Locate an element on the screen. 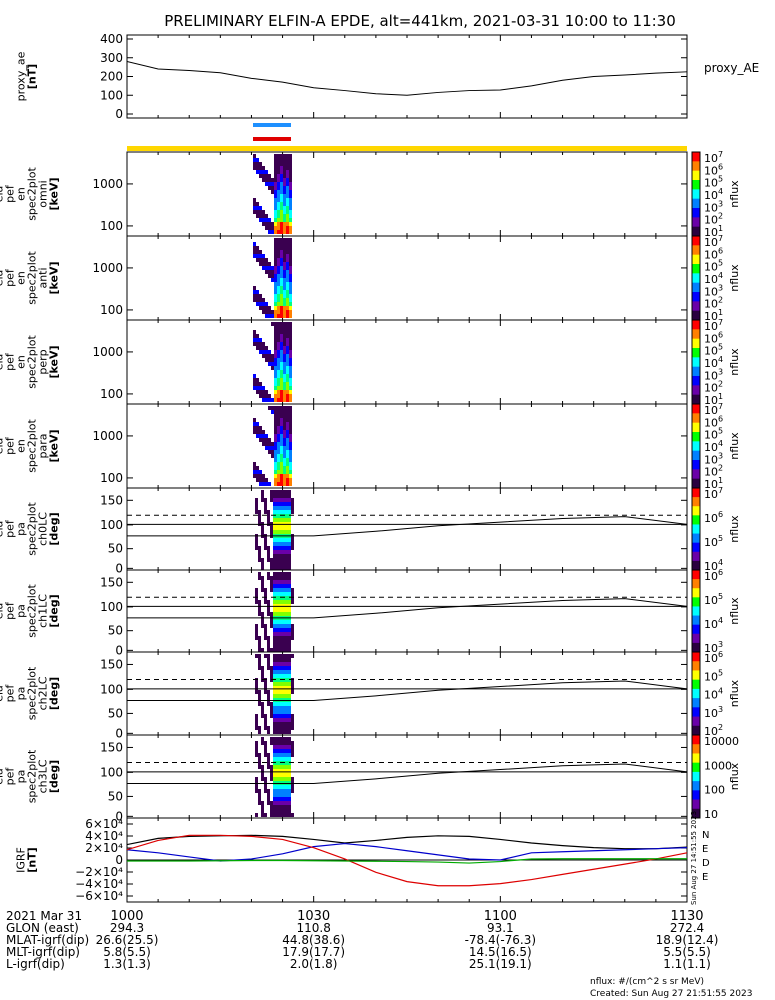  y-tick-label: −6×10⁴ is located at coordinates (99, 896).